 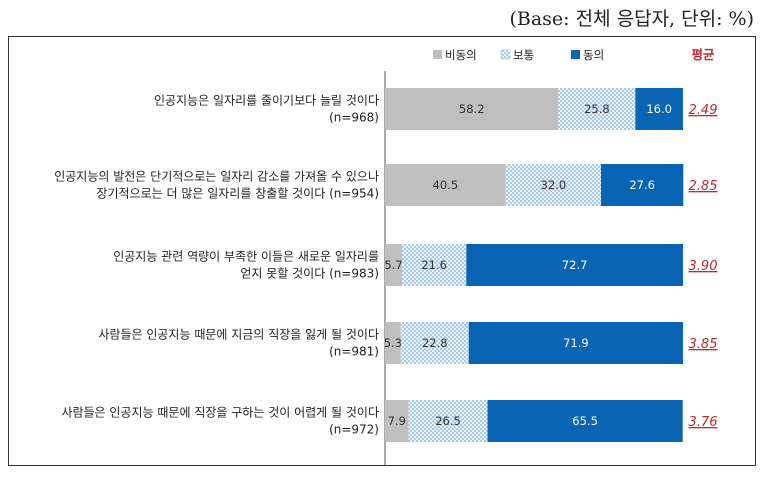 I want to click on value-label-agree-row-1: 16.0, so click(x=659, y=109).